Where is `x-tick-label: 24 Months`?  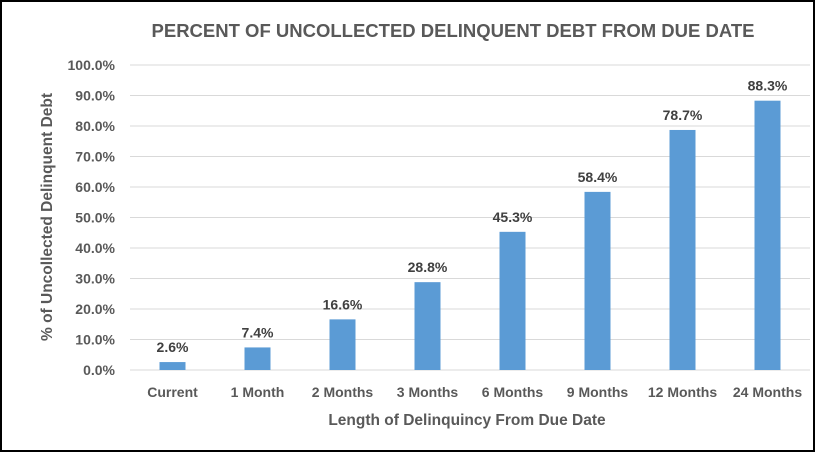
x-tick-label: 24 Months is located at coordinates (767, 392).